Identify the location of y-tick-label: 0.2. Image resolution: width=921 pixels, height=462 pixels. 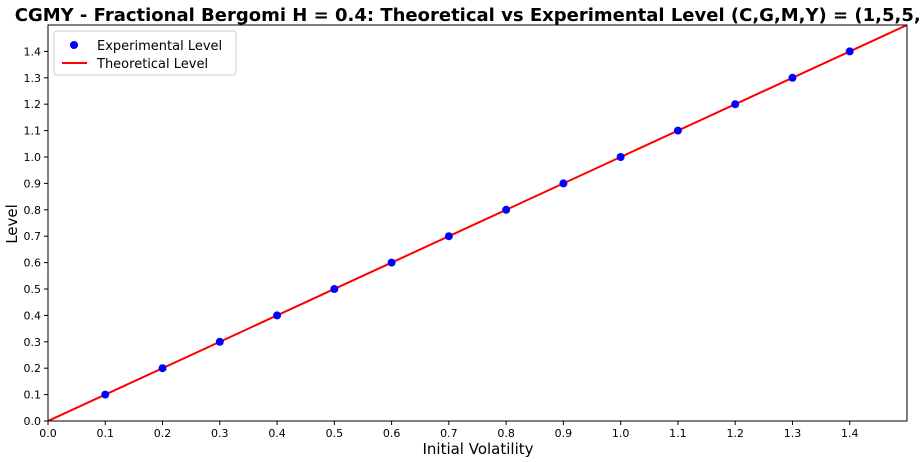
(33, 368).